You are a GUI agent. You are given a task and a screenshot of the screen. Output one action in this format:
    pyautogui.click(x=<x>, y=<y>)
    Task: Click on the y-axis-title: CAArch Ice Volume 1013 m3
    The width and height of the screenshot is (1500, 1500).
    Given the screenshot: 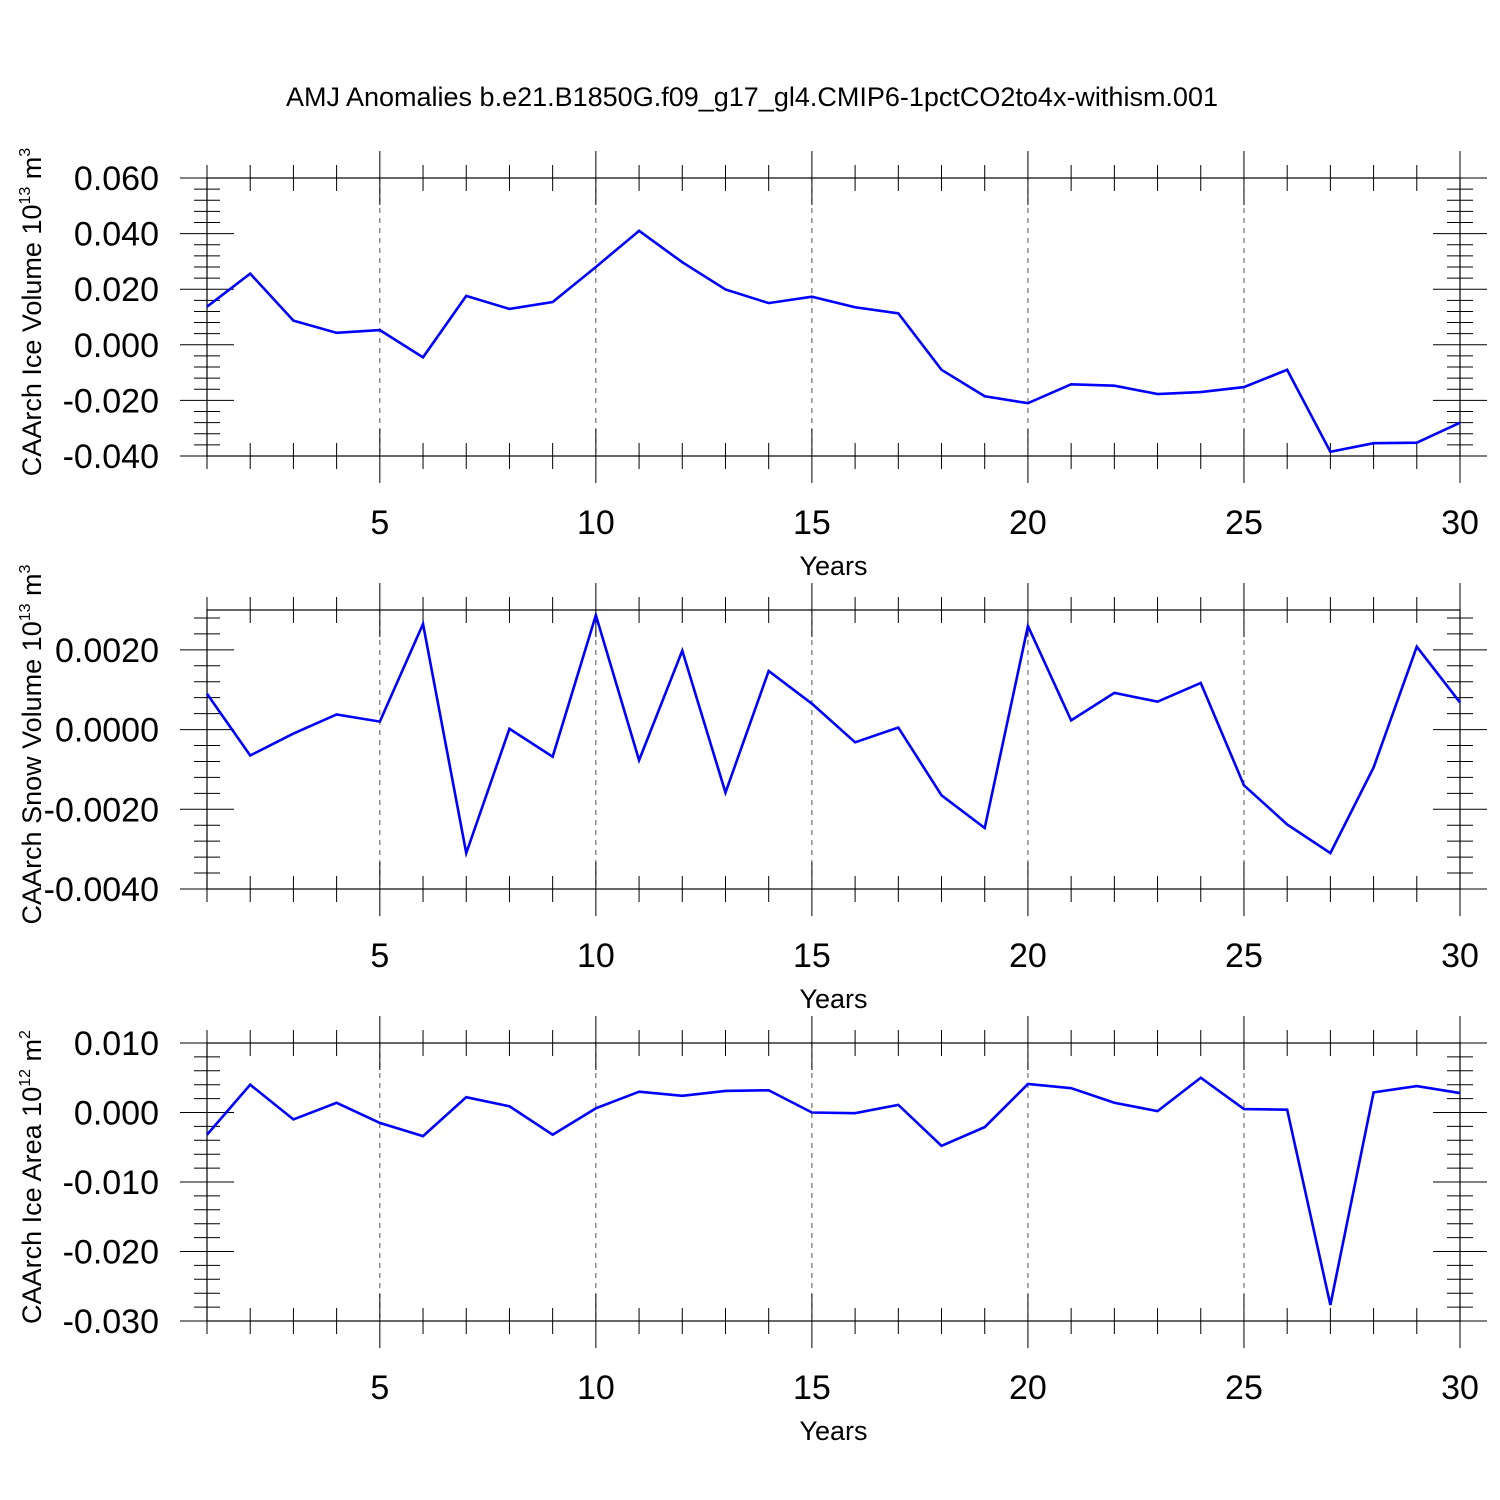 What is the action you would take?
    pyautogui.click(x=32, y=312)
    